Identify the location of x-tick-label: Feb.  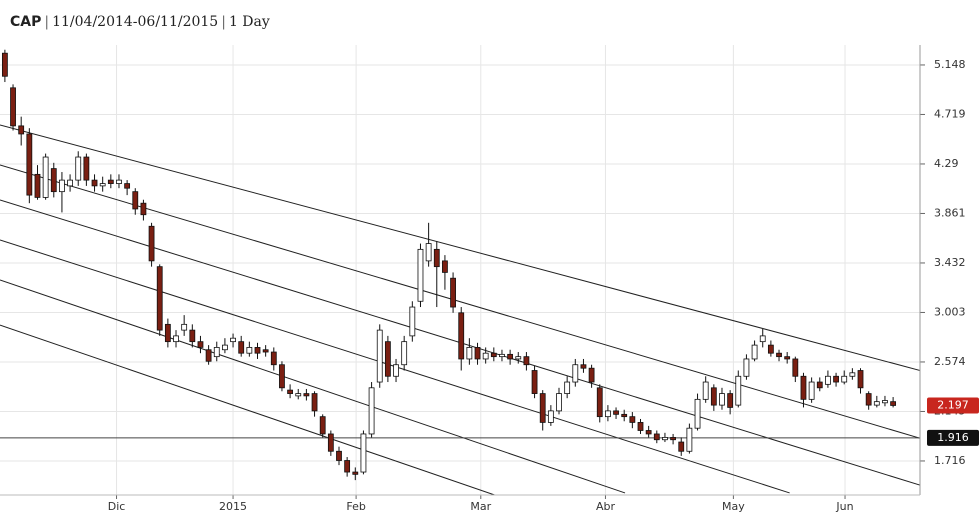
(355, 506).